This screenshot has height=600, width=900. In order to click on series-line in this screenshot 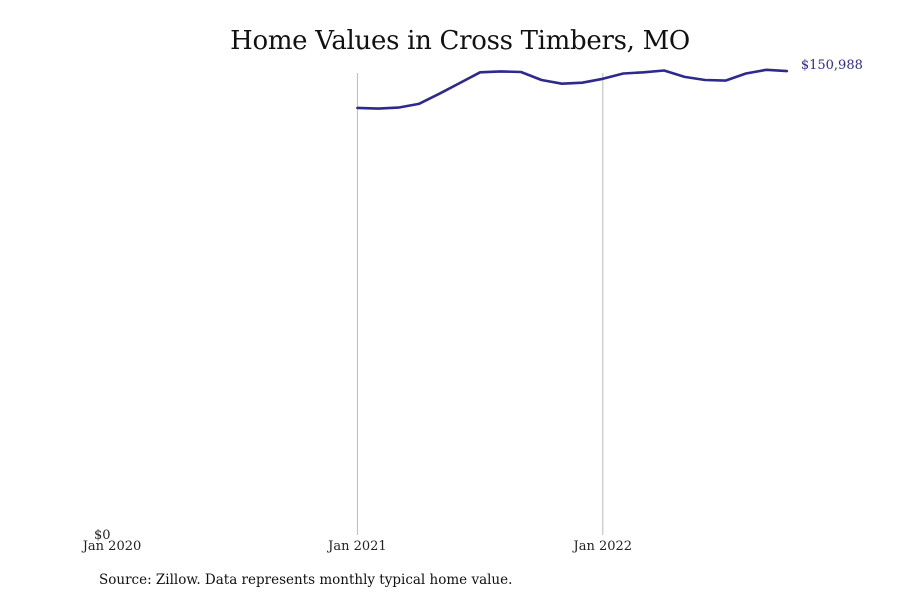, I will do `click(572, 89)`.